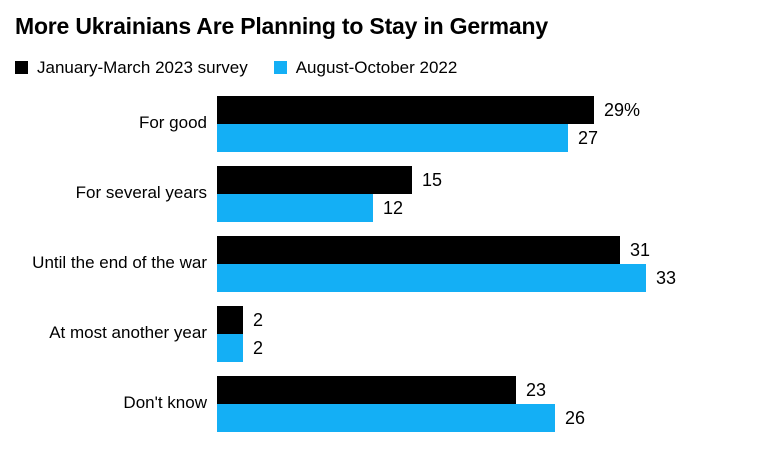  I want to click on chart-row: Until the end of the war 31 33, so click(396, 263).